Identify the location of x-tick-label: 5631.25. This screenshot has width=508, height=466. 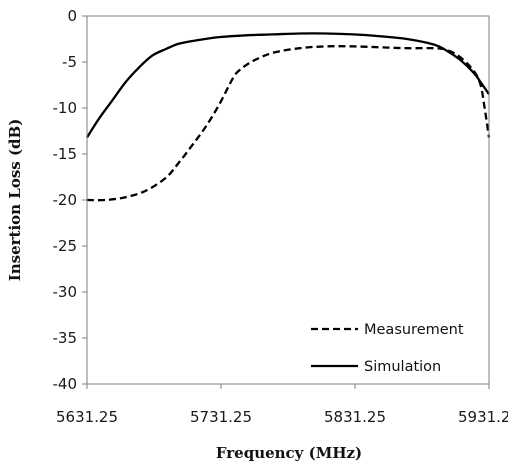
(87, 417).